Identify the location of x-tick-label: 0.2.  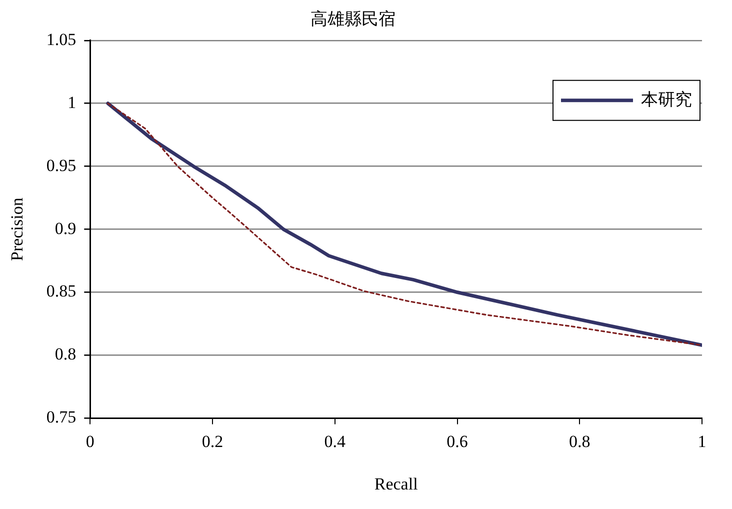
(213, 441).